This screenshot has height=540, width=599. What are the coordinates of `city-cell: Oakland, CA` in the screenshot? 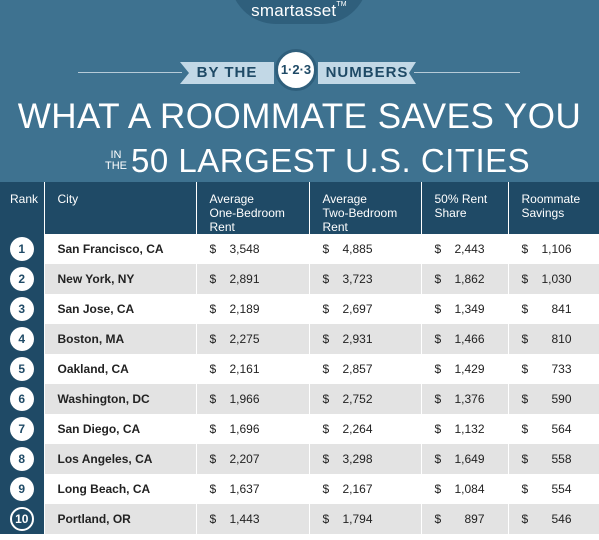 It's located at (119, 369).